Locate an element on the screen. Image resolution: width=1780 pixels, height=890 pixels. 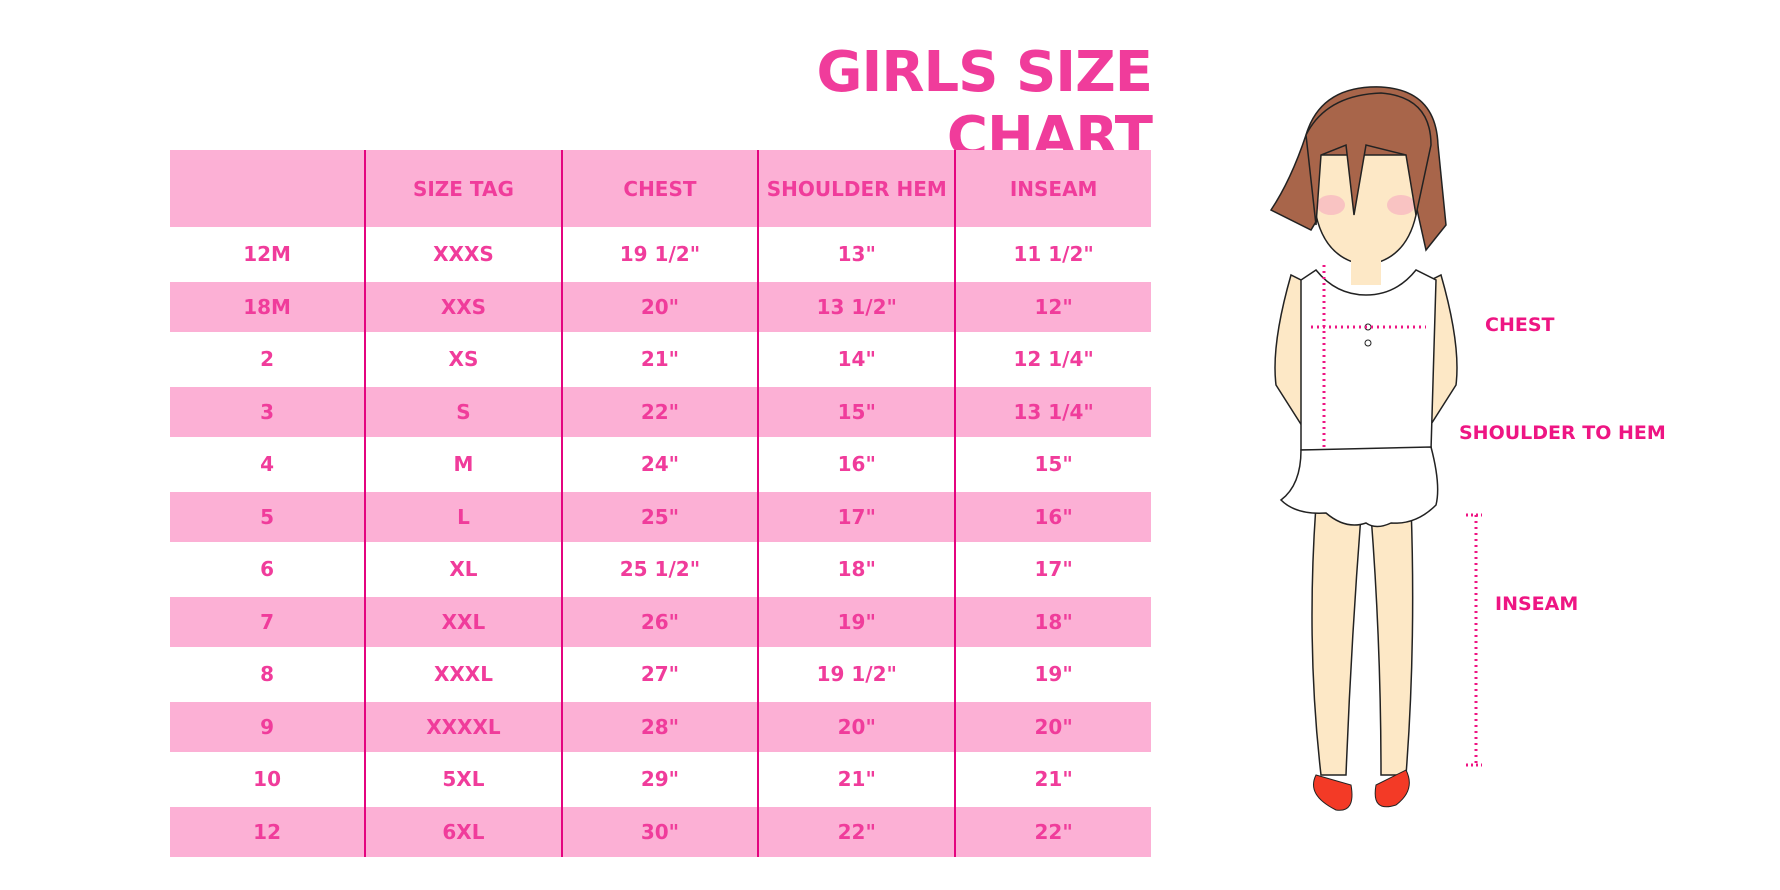
table-row: 3 S 22" 15" 13 1/4" is located at coordinates (660, 411).